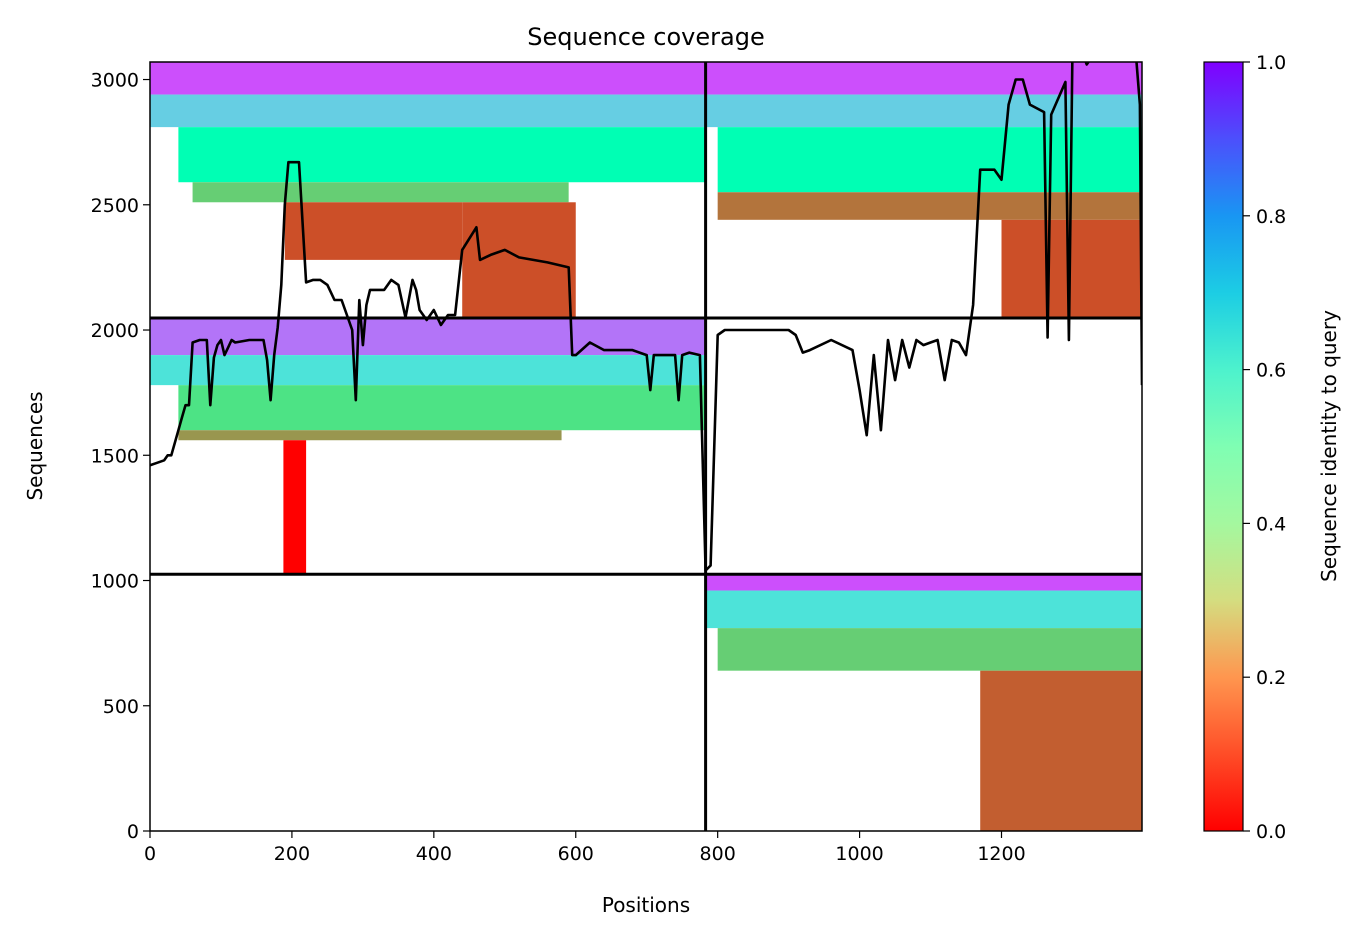 The height and width of the screenshot is (939, 1364). I want to click on chart-title: Sequence coverage, so click(645, 37).